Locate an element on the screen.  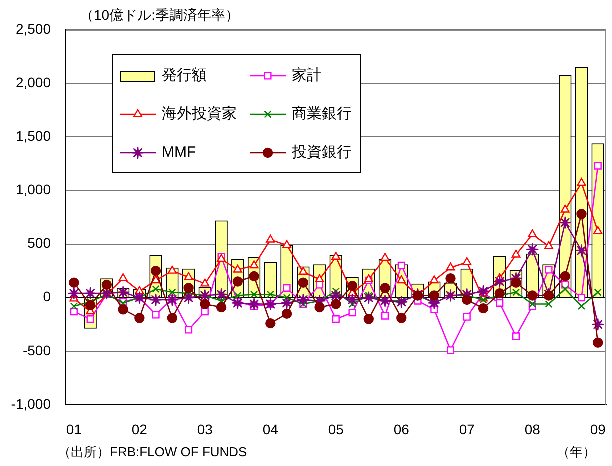
legend-label: 海外投資家 is located at coordinates (199, 114).